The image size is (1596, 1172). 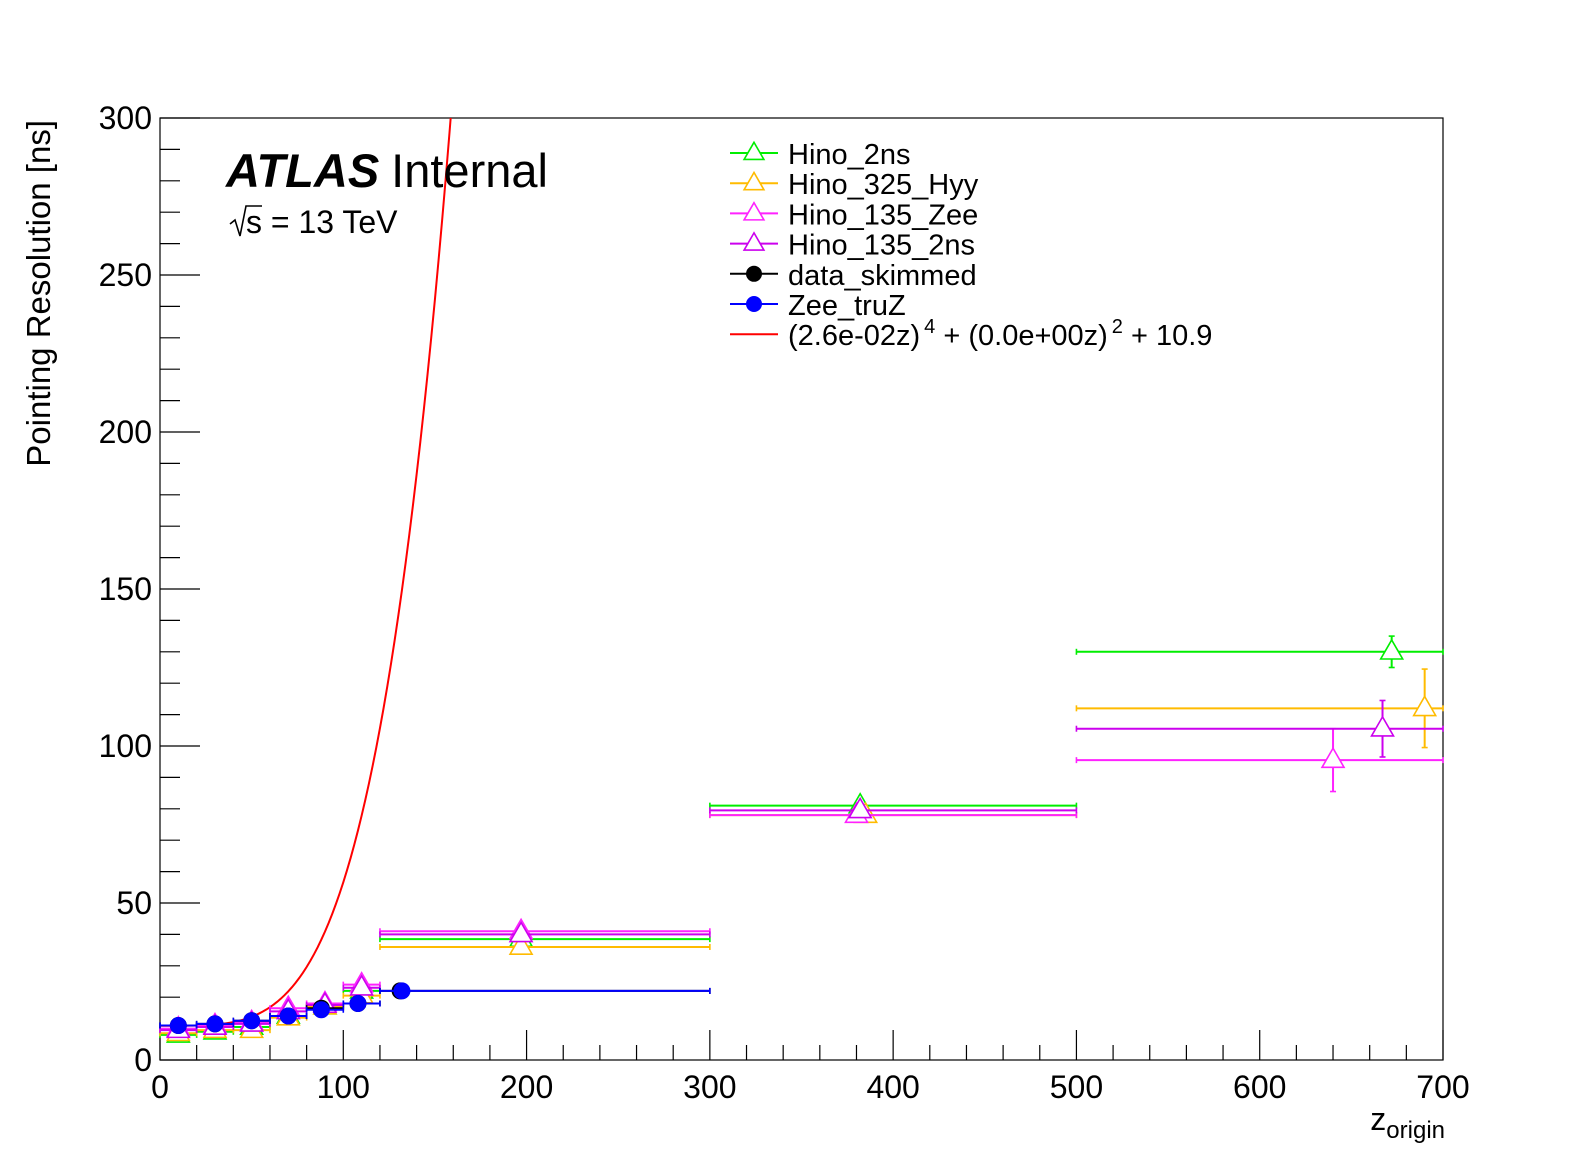 I want to click on x-tick-label: 500, so click(x=1076, y=1087).